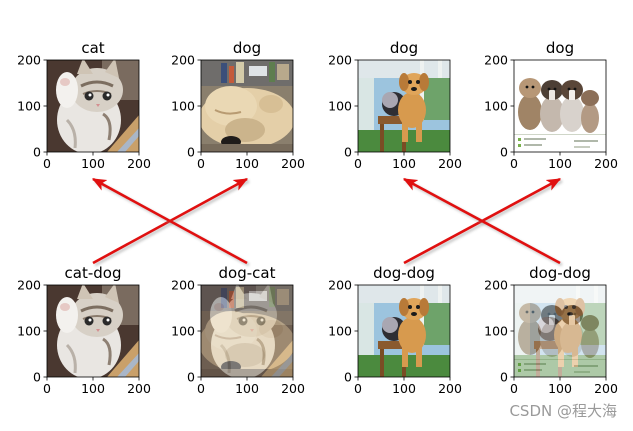 Image resolution: width=633 pixels, height=431 pixels. What do you see at coordinates (92, 48) in the screenshot?
I see `panel-title: cat` at bounding box center [92, 48].